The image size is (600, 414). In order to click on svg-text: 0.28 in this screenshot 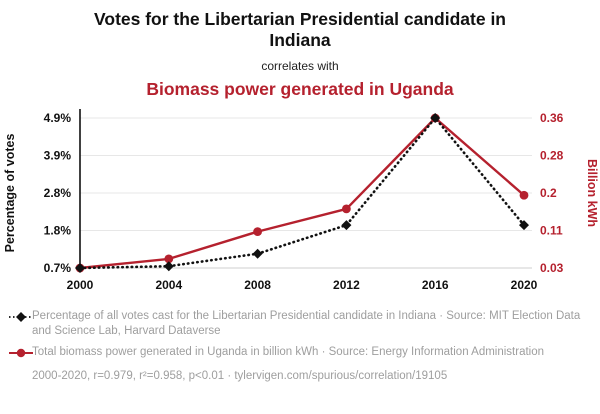, I will do `click(552, 155)`.